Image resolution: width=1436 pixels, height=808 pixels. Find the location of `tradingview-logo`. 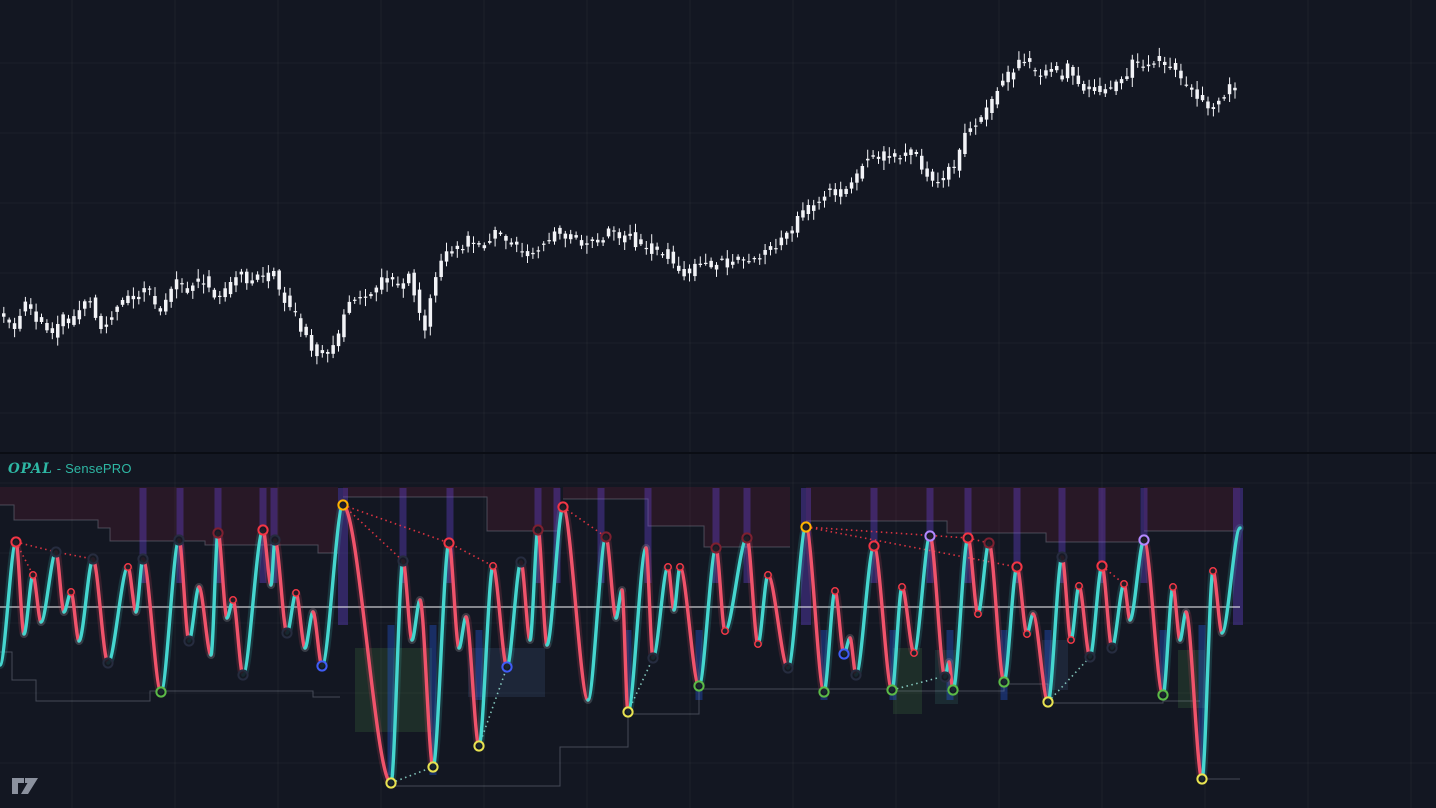

tradingview-logo is located at coordinates (25, 786).